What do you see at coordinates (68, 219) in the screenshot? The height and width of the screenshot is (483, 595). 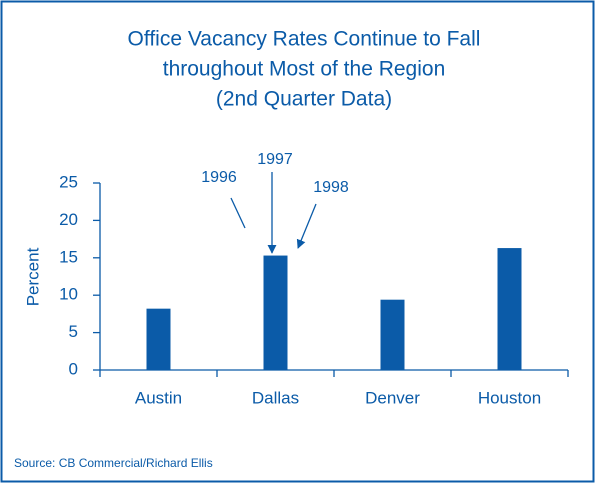 I see `y-tick-label: 20` at bounding box center [68, 219].